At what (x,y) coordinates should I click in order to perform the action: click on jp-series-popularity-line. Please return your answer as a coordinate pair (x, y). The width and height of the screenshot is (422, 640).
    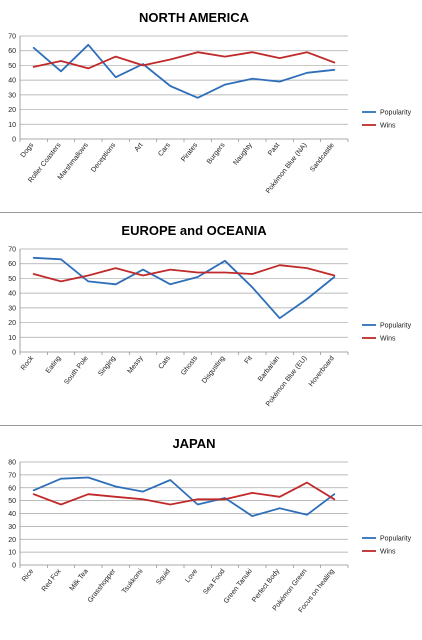
    Looking at the image, I should click on (184, 496).